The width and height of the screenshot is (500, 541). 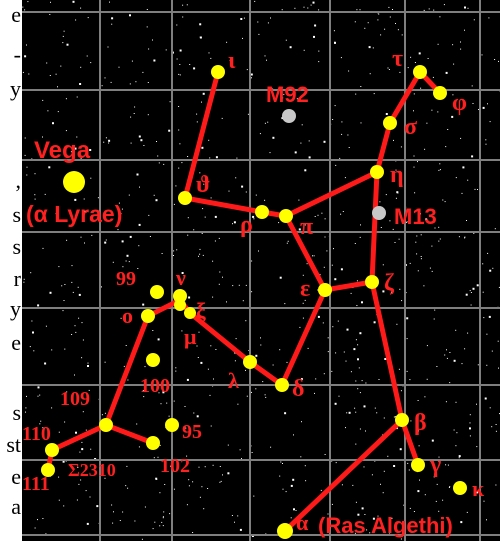 I want to click on star-mu, so click(x=190, y=313).